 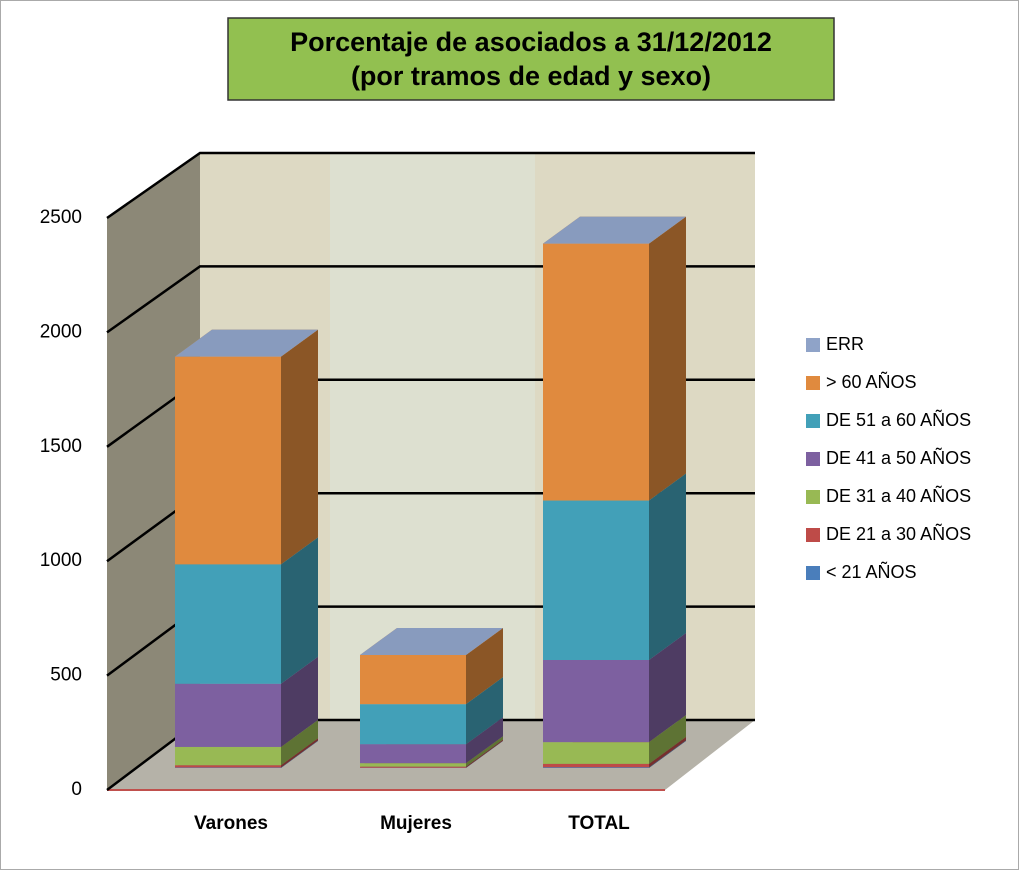 What do you see at coordinates (599, 823) in the screenshot?
I see `x-tick-label: TOTAL` at bounding box center [599, 823].